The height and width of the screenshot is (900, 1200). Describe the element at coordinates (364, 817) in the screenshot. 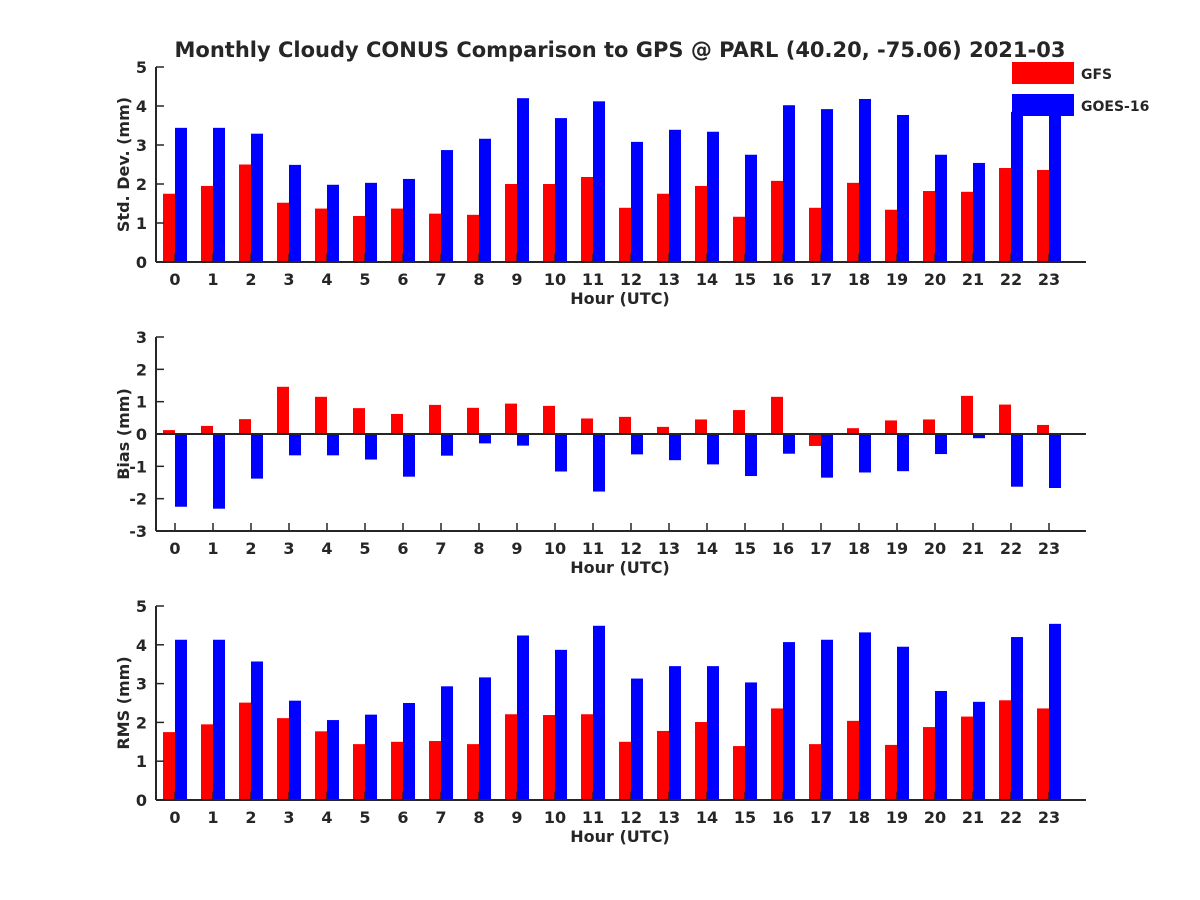

I see `x-tick-label-rms: 5` at that location.